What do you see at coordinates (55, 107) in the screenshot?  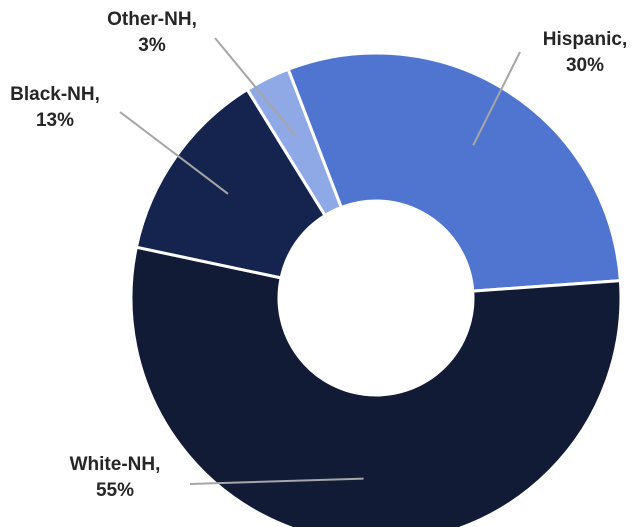 I see `data-label-black-nh: Black-NH, 13%` at bounding box center [55, 107].